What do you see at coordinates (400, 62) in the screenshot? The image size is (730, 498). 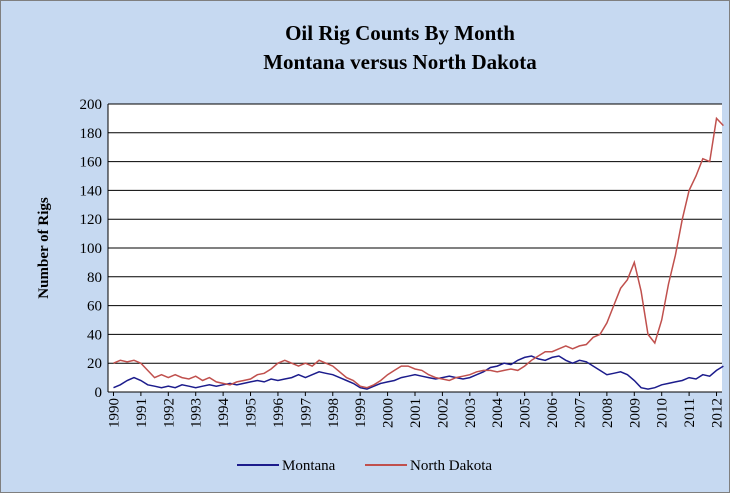 I see `chart-subtitle: Montana versus North Dakota` at bounding box center [400, 62].